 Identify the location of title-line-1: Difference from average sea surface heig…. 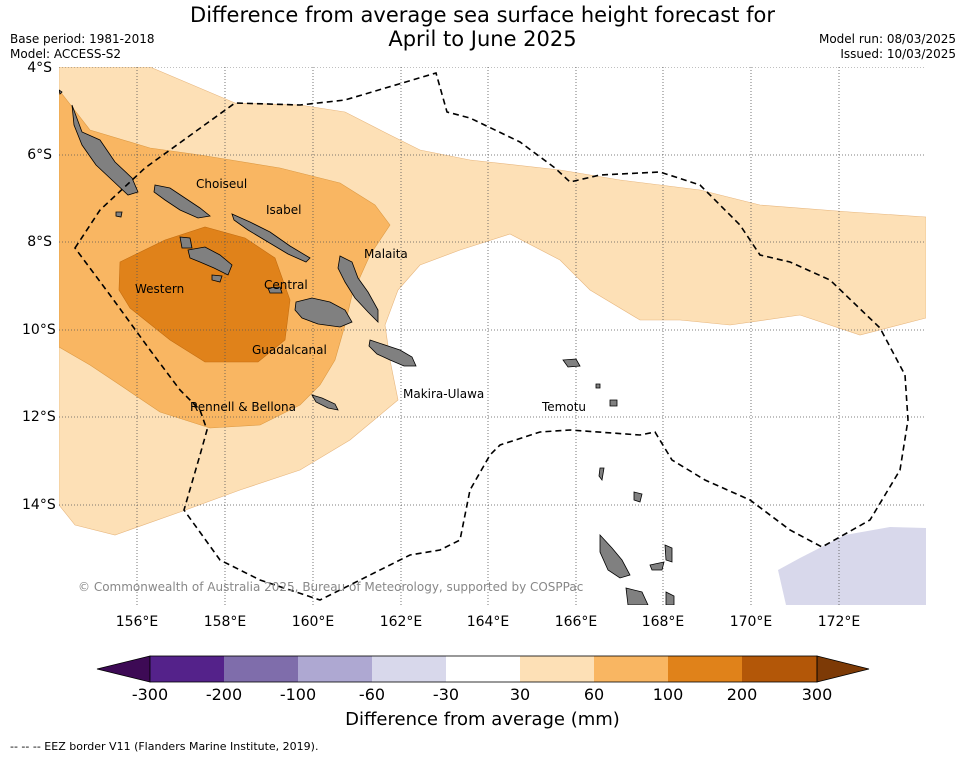
(482, 15).